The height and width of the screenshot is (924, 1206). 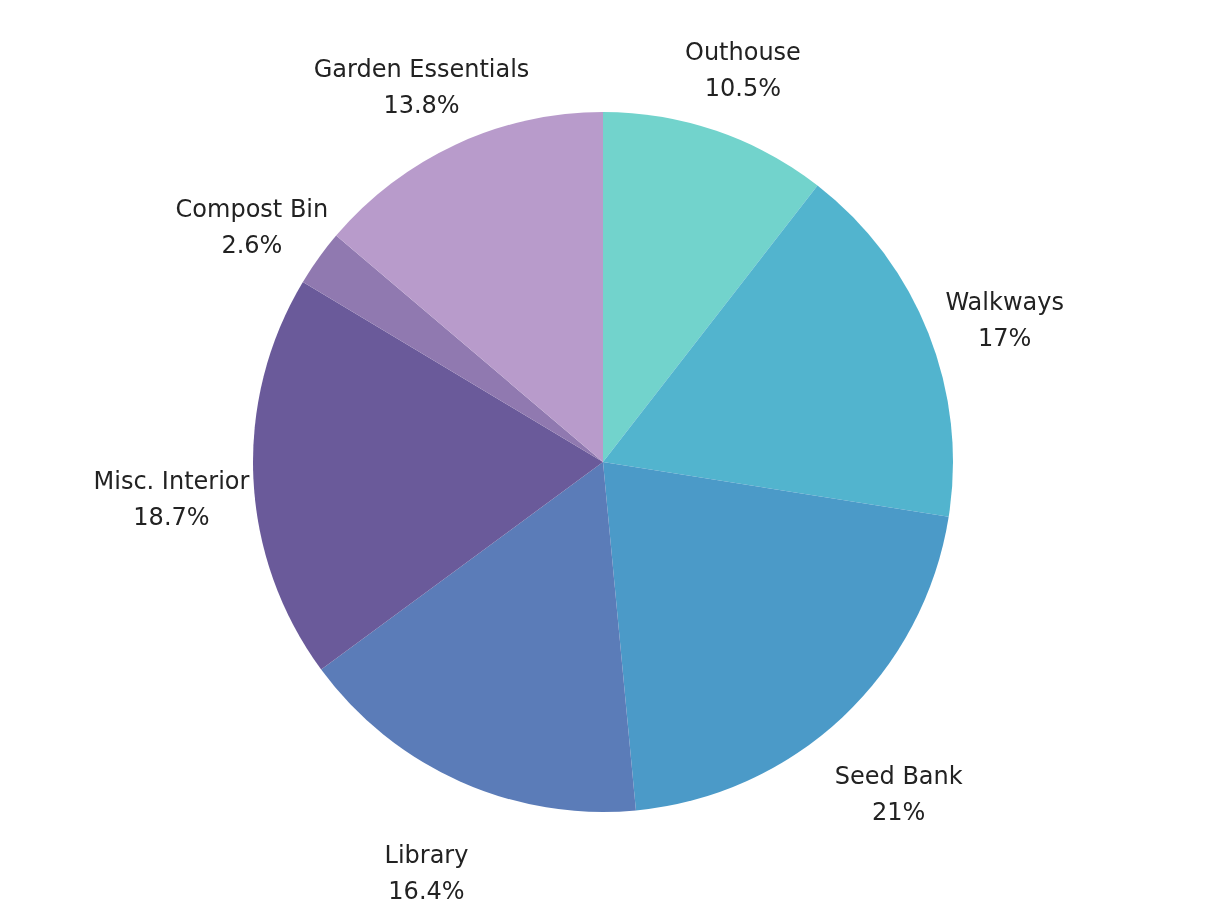 I want to click on slice-label: Library, so click(x=426, y=855).